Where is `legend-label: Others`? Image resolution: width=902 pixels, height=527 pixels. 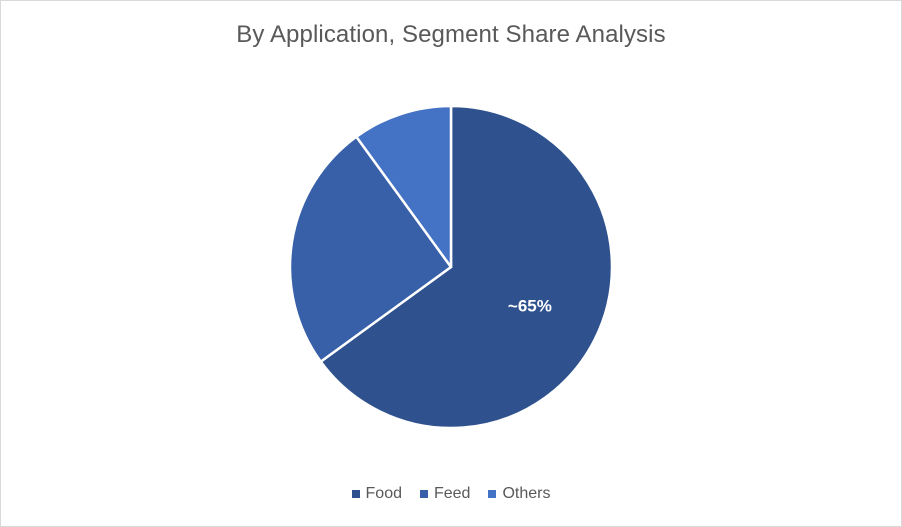
legend-label: Others is located at coordinates (526, 493).